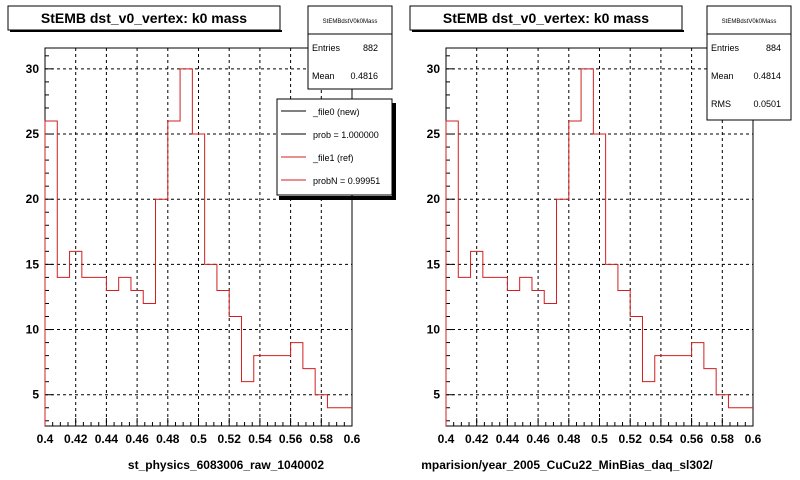  What do you see at coordinates (45, 439) in the screenshot?
I see `left-x-tick-label-0: 0.4` at bounding box center [45, 439].